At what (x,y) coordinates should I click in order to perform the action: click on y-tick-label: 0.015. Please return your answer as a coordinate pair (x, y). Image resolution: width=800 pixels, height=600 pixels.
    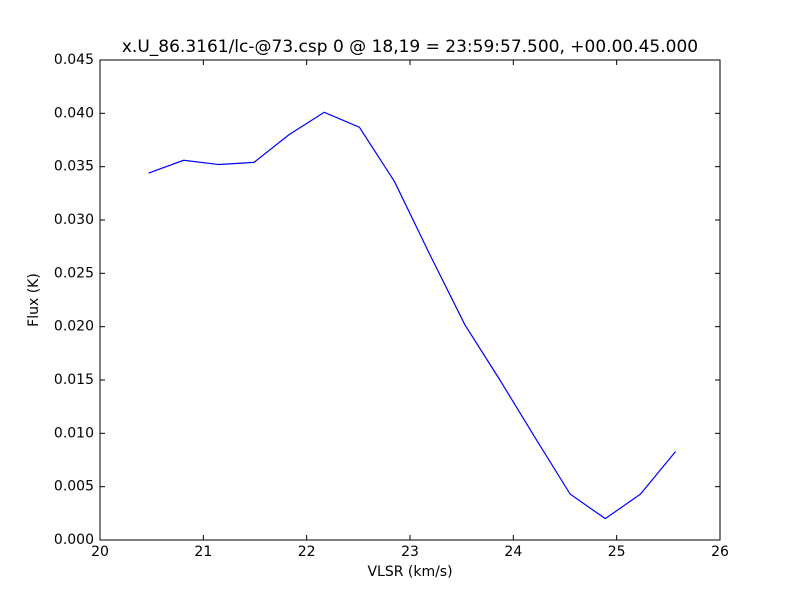
    Looking at the image, I should click on (74, 380).